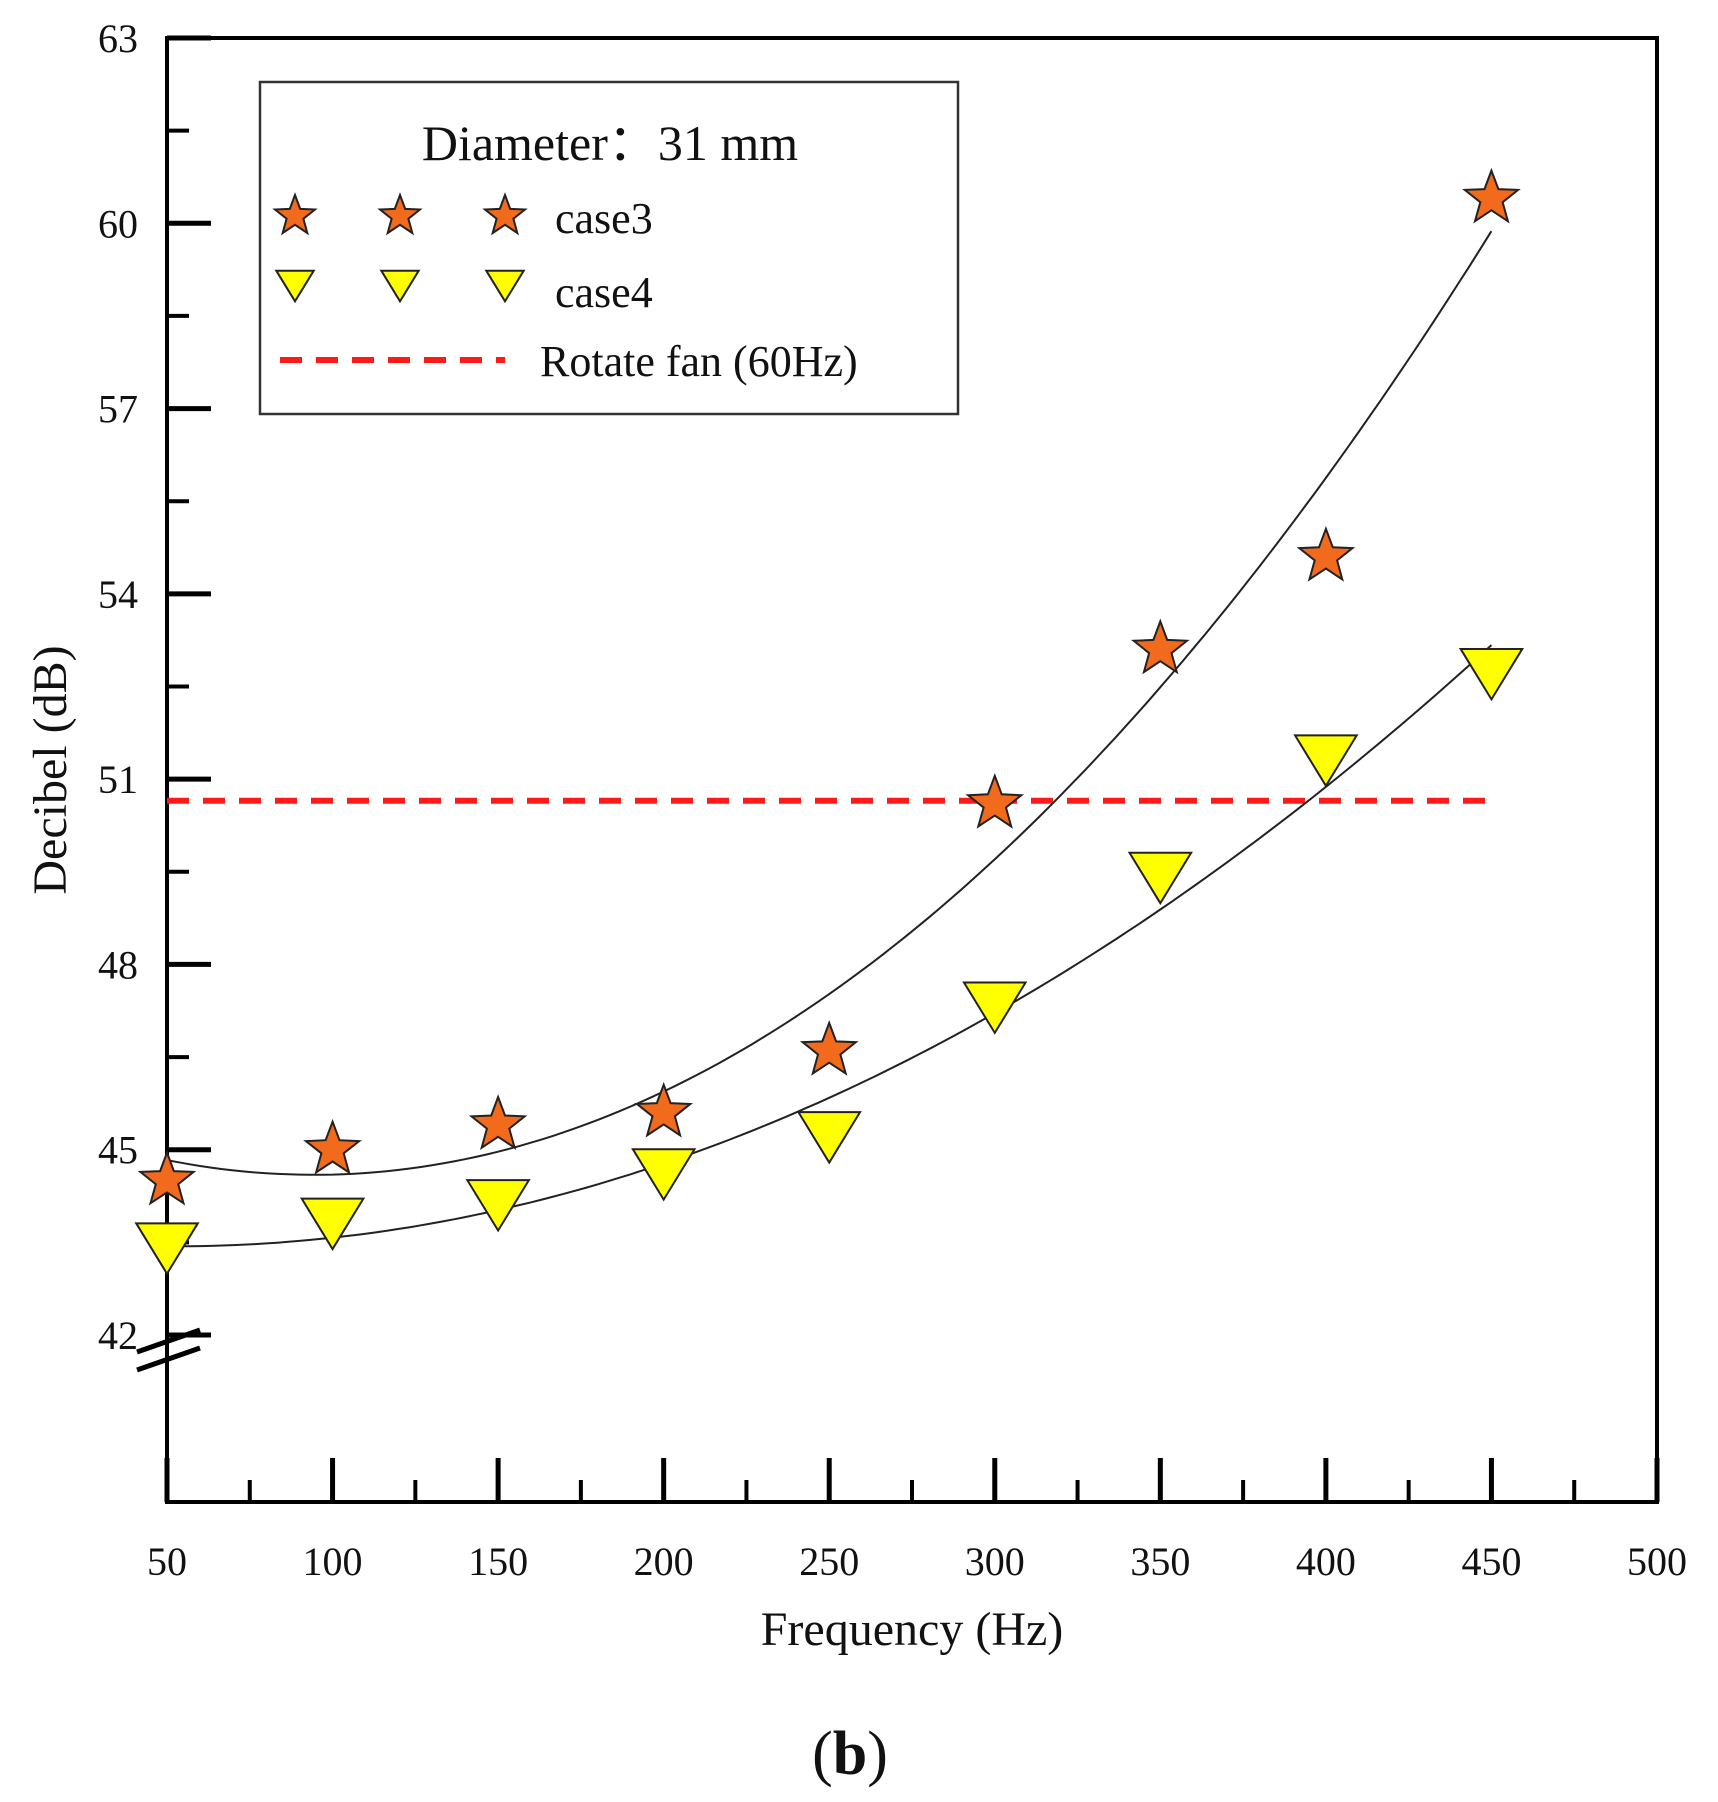  Describe the element at coordinates (118, 409) in the screenshot. I see `y-tick-label: 57` at that location.